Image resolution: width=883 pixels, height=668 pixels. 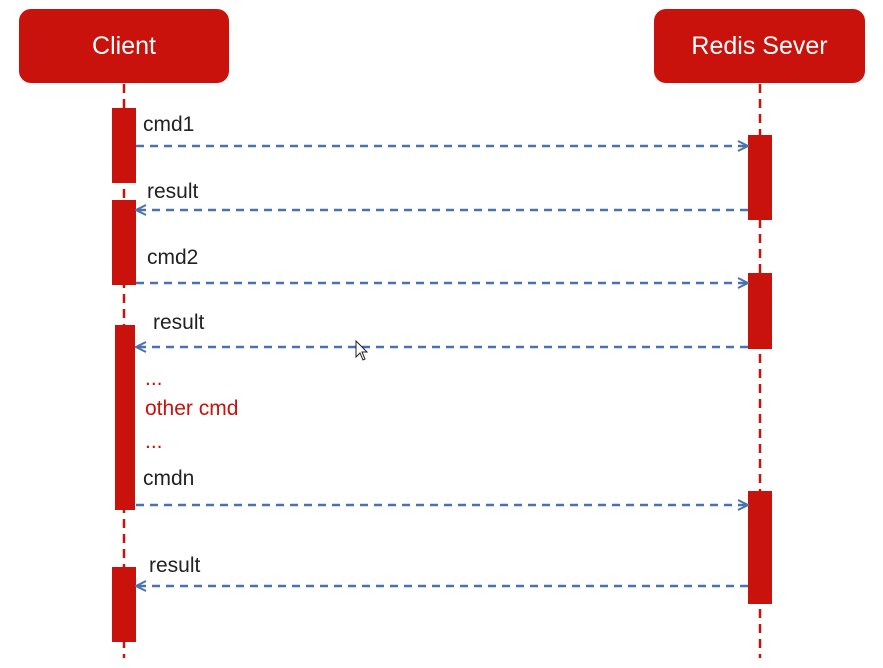 I want to click on cursor-icon, so click(x=361, y=350).